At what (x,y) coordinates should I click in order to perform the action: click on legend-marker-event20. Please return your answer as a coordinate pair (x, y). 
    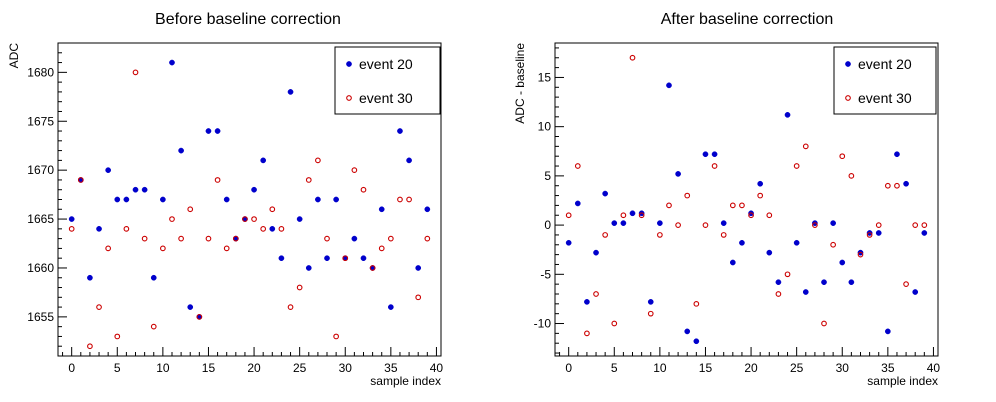
    Looking at the image, I should click on (848, 64).